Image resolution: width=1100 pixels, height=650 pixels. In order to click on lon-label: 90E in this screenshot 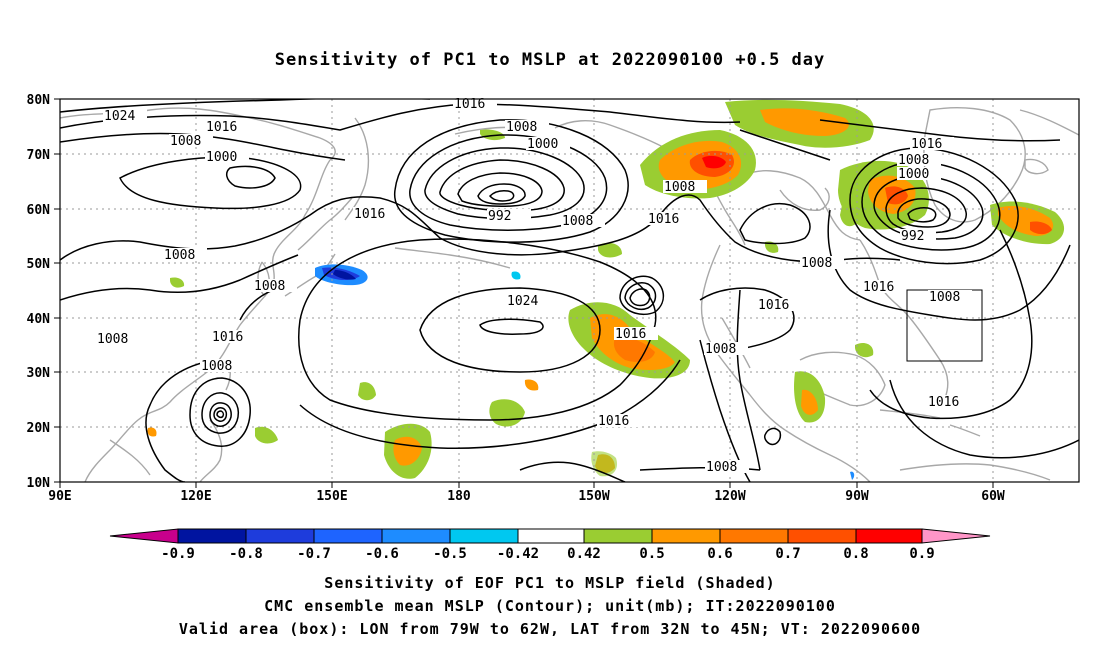, I will do `click(59, 496)`.